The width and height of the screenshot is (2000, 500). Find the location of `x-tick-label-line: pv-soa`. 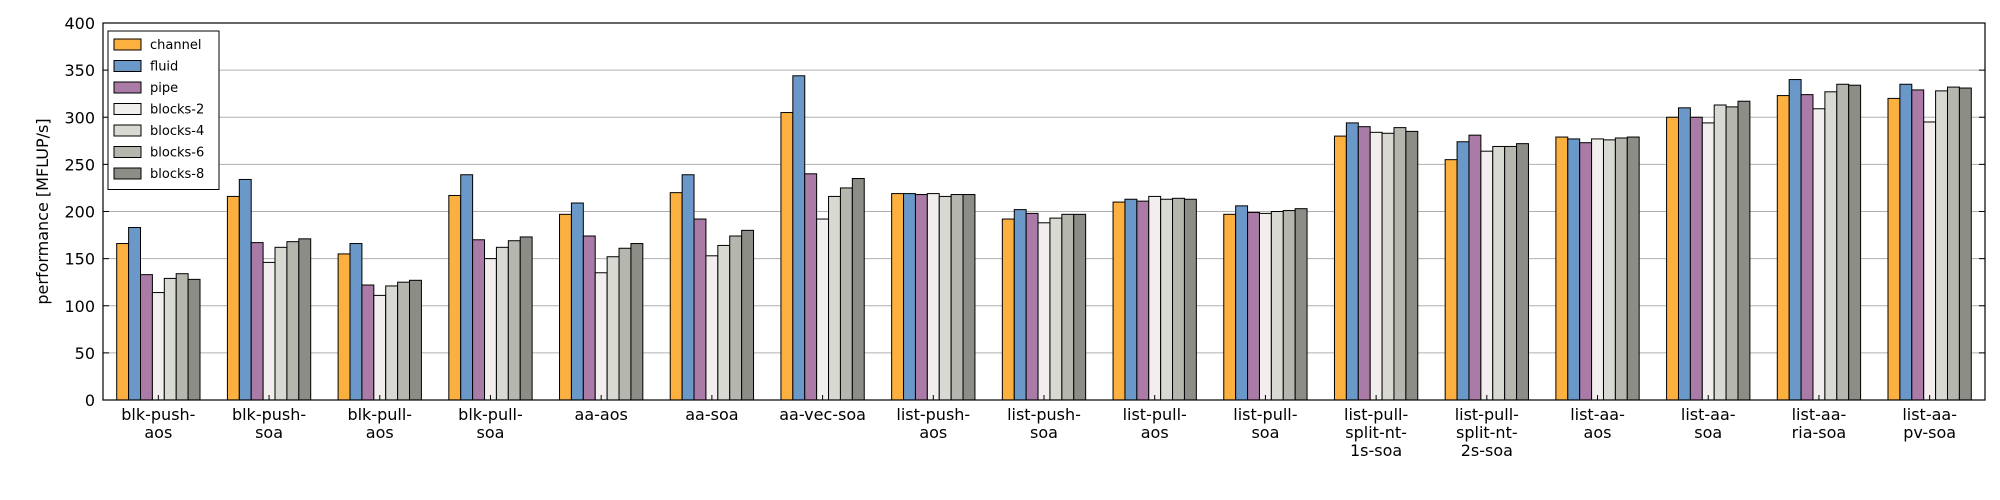

x-tick-label-line: pv-soa is located at coordinates (1929, 432).